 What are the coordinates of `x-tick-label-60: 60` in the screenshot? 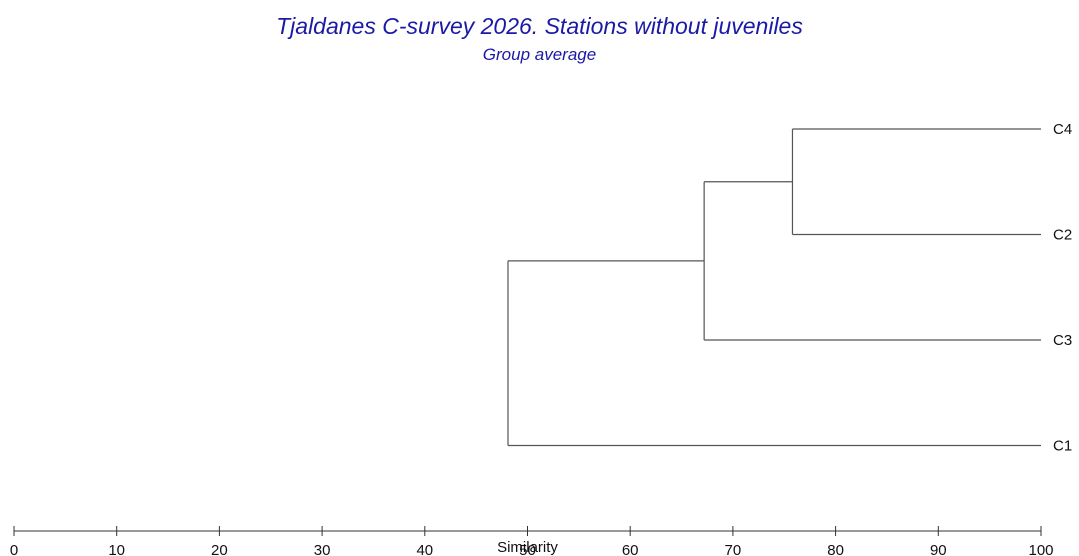 It's located at (630, 549).